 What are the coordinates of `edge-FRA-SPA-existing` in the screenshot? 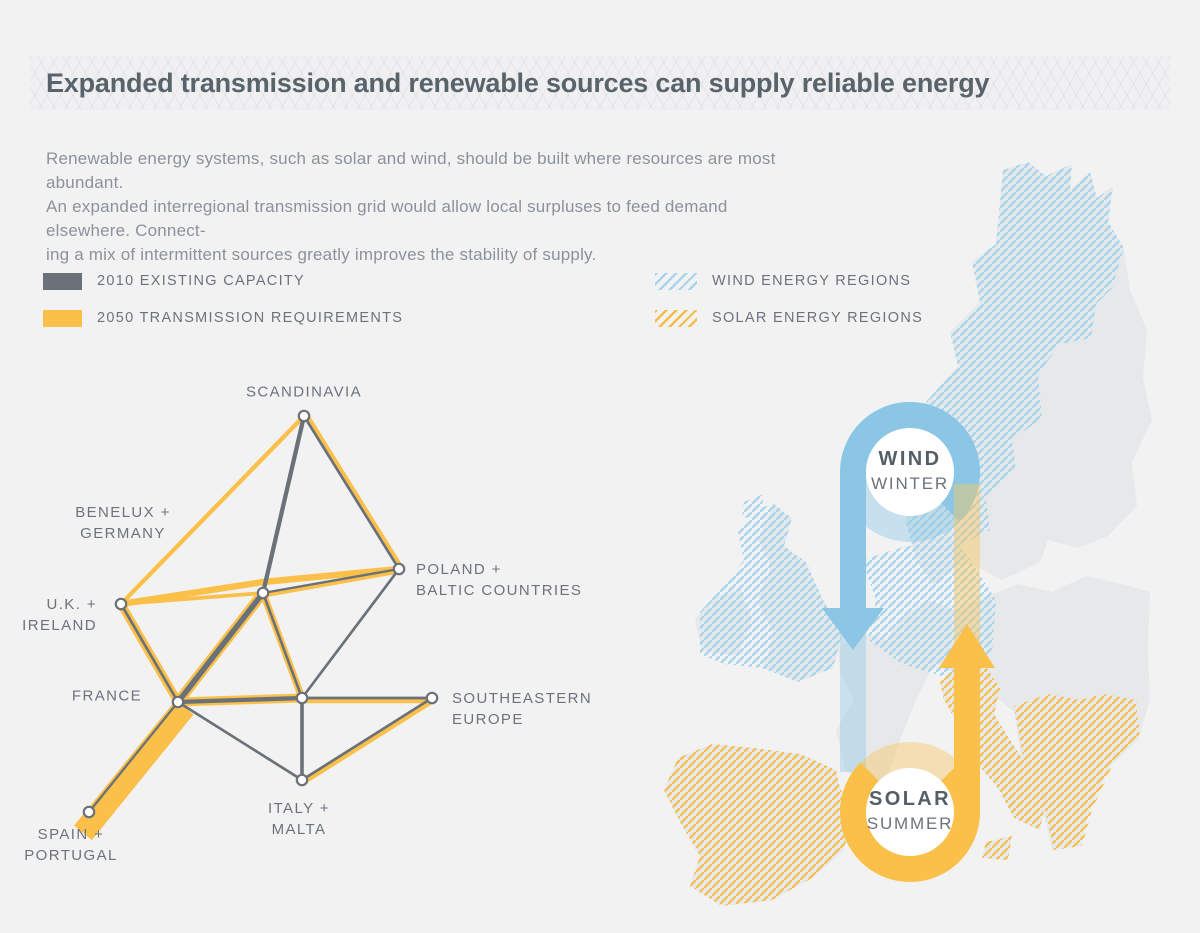 It's located at (133, 757).